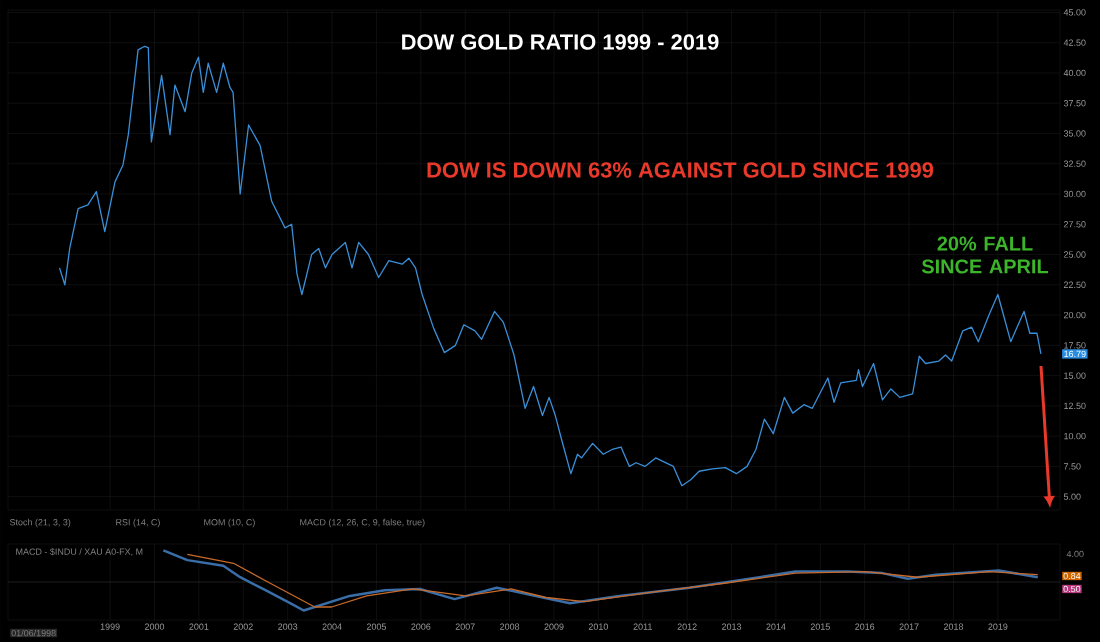  I want to click on y-tick-label: 7.50, so click(1072, 466).